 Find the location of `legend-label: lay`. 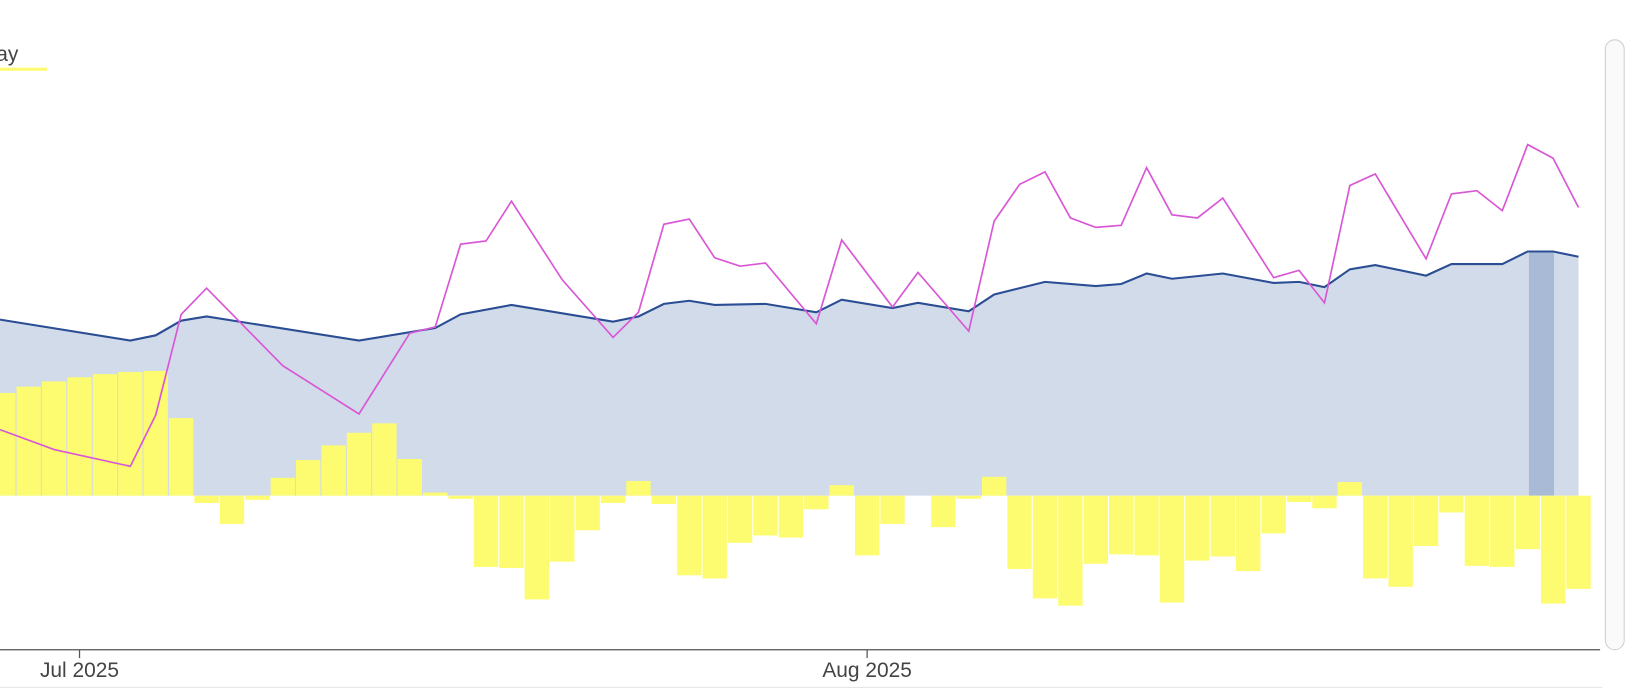

legend-label: lay is located at coordinates (9, 54).